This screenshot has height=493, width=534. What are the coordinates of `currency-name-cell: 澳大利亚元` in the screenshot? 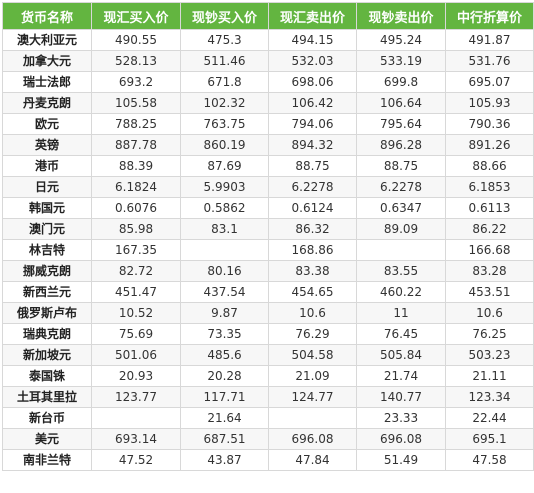 It's located at (47, 40).